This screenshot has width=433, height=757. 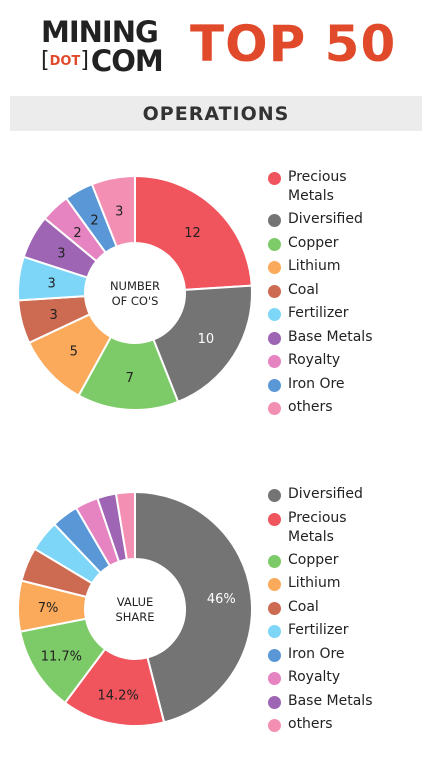 I want to click on data-label-lithium: 7%, so click(x=48, y=608).